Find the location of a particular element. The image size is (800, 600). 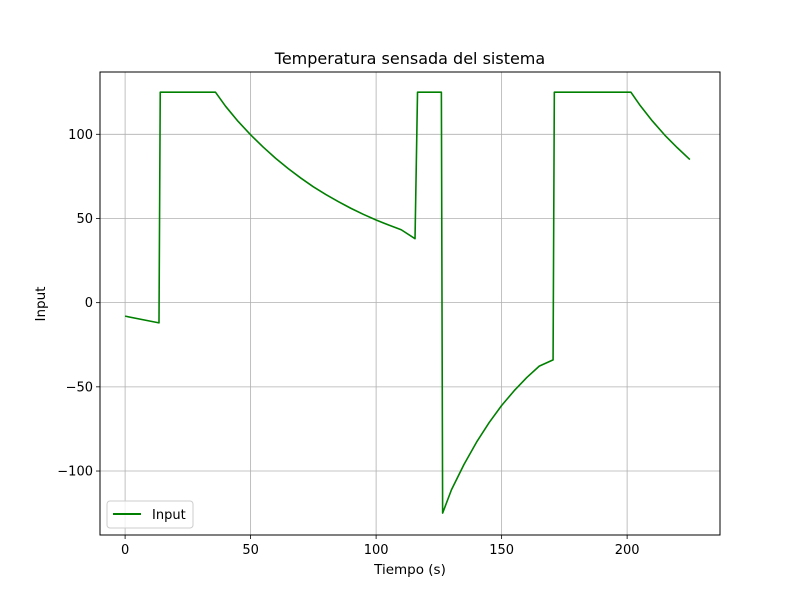

legend-box is located at coordinates (150, 514).